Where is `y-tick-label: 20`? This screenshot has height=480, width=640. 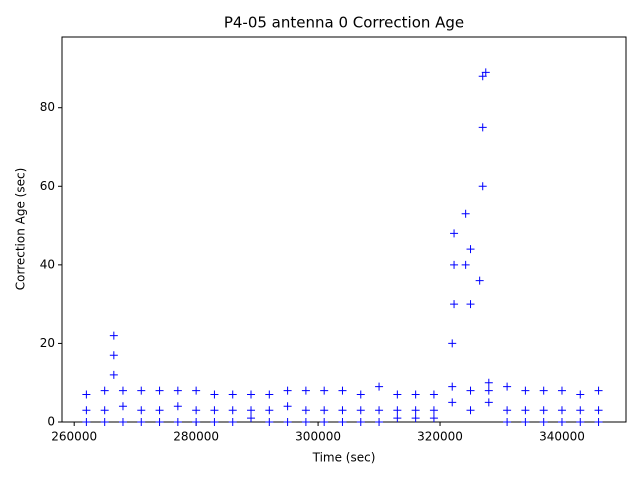 y-tick-label: 20 is located at coordinates (47, 343).